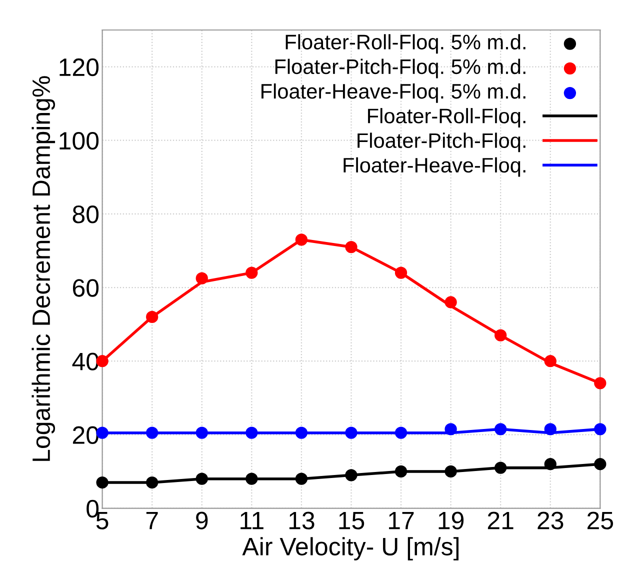 The image size is (620, 566). What do you see at coordinates (85, 215) in the screenshot?
I see `y-tick-label: 80` at bounding box center [85, 215].